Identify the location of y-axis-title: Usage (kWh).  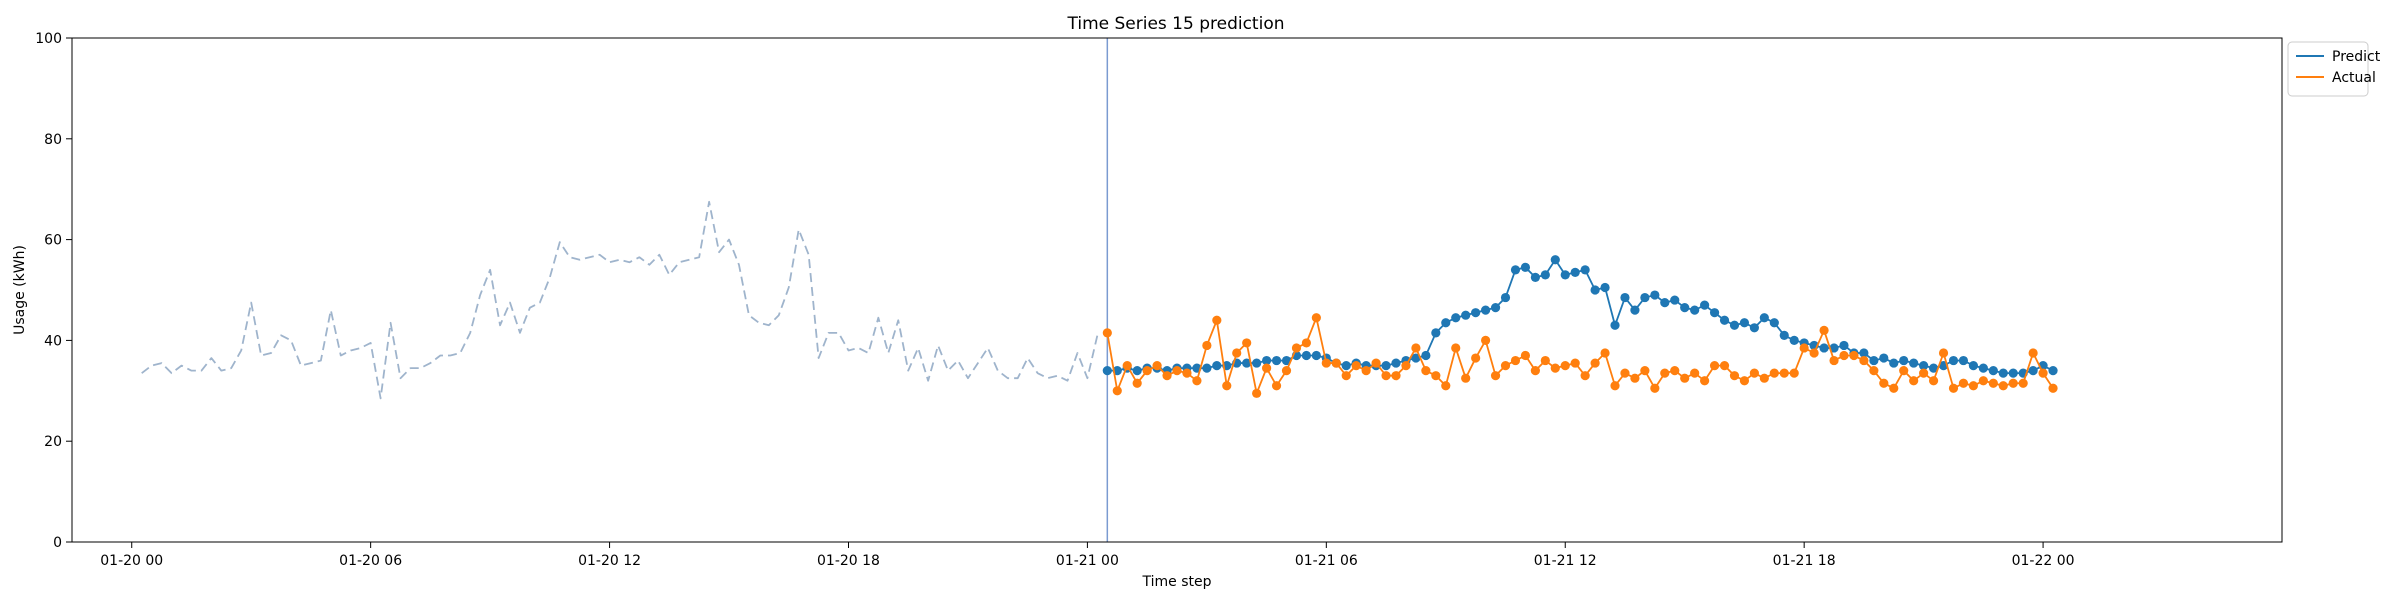
(20, 290).